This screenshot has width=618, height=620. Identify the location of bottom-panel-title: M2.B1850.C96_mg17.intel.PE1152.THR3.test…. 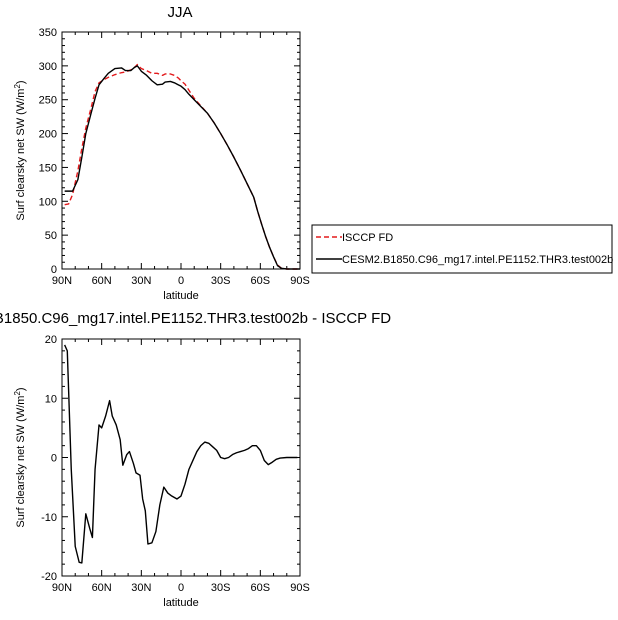
(195, 318).